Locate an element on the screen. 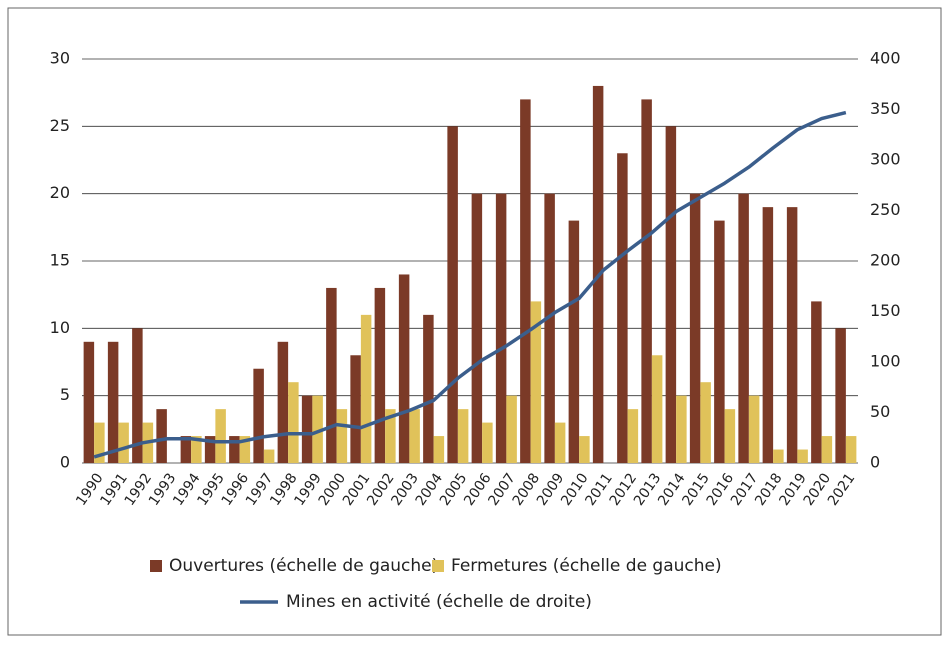 Image resolution: width=949 pixels, height=647 pixels. y-tick-label: 30 is located at coordinates (60, 58).